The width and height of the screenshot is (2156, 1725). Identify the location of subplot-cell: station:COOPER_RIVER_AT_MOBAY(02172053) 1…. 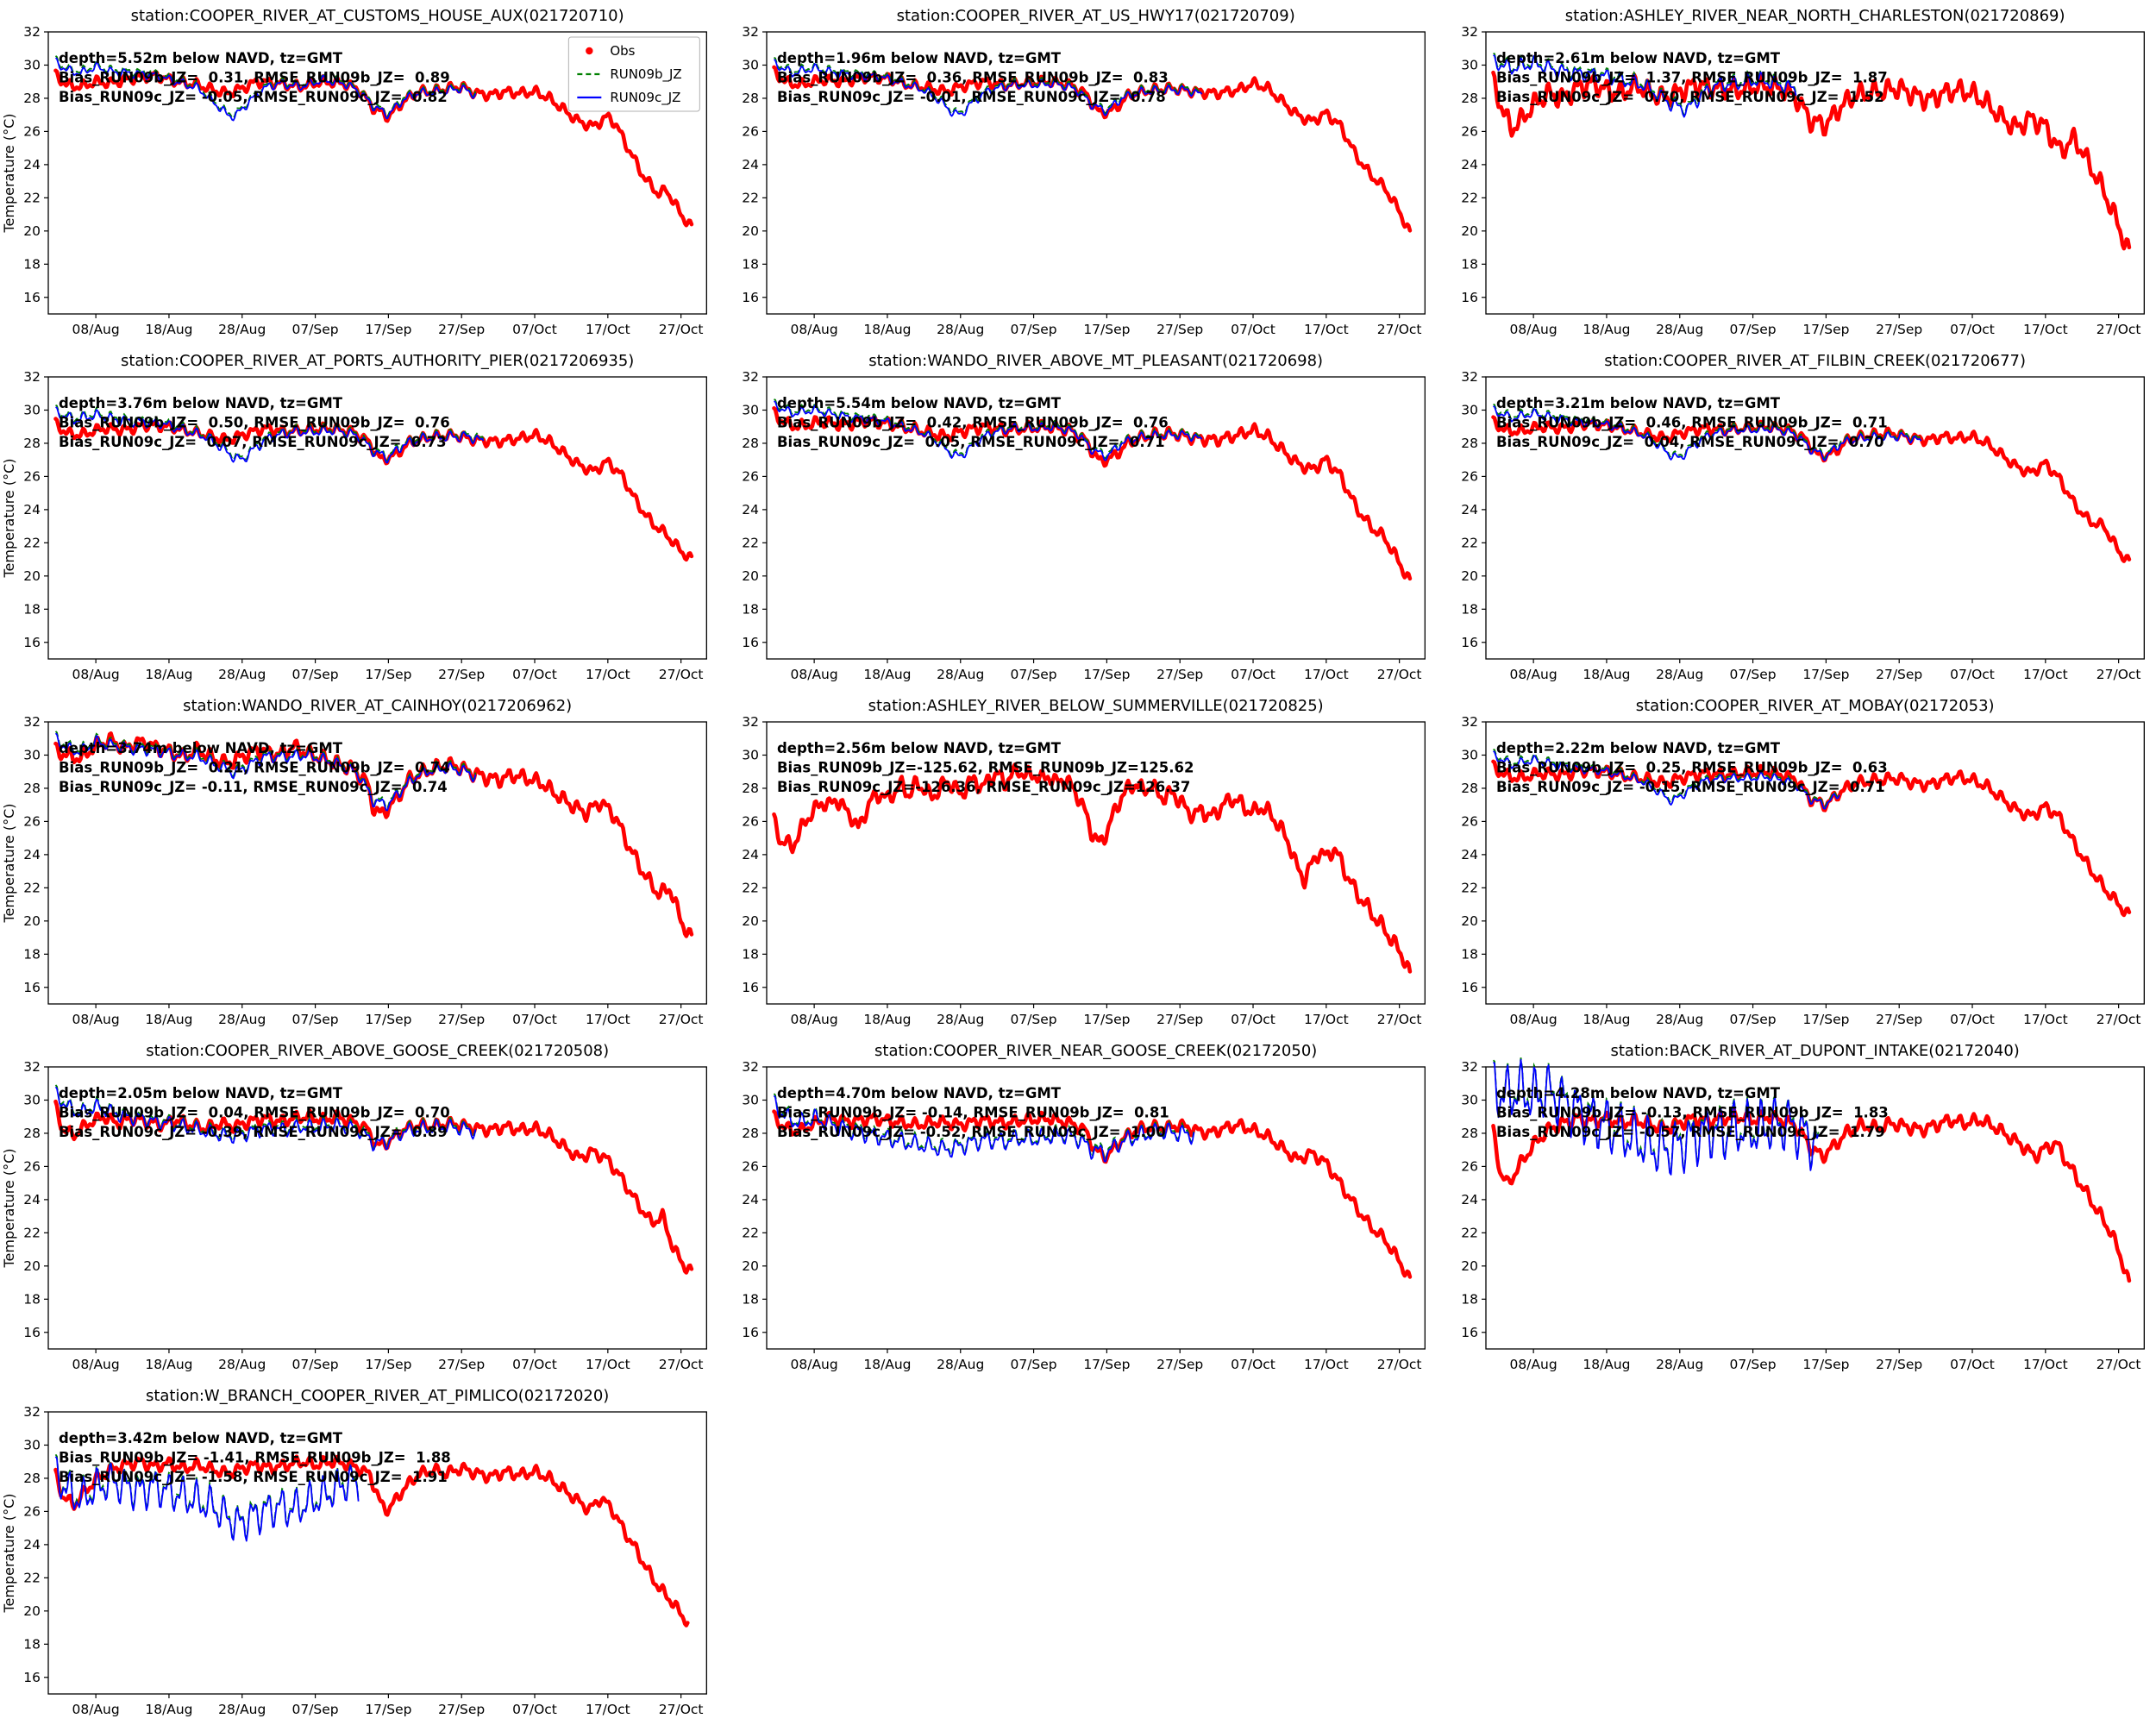
(1796, 862).